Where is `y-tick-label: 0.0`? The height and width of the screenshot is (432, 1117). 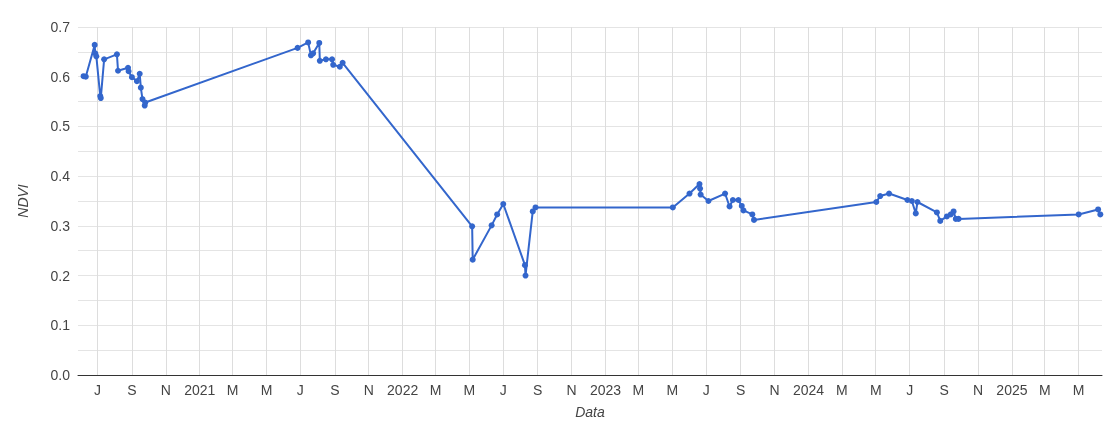
y-tick-label: 0.0 is located at coordinates (60, 375).